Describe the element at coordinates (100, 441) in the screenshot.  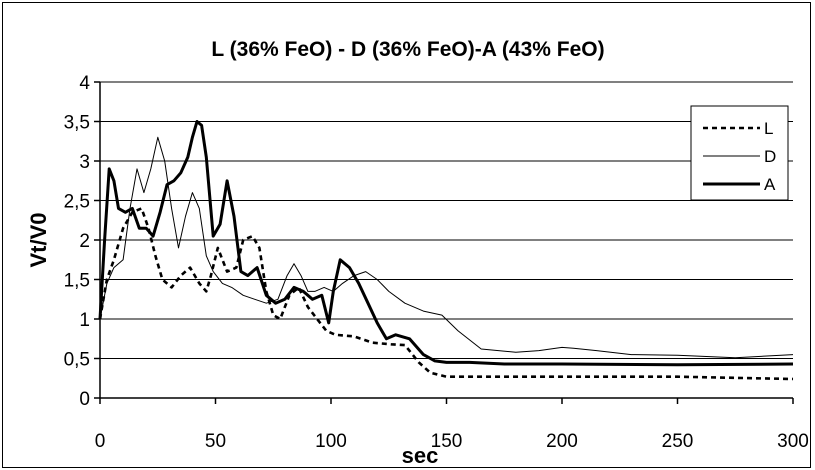
I see `x-tick-label: 0` at that location.